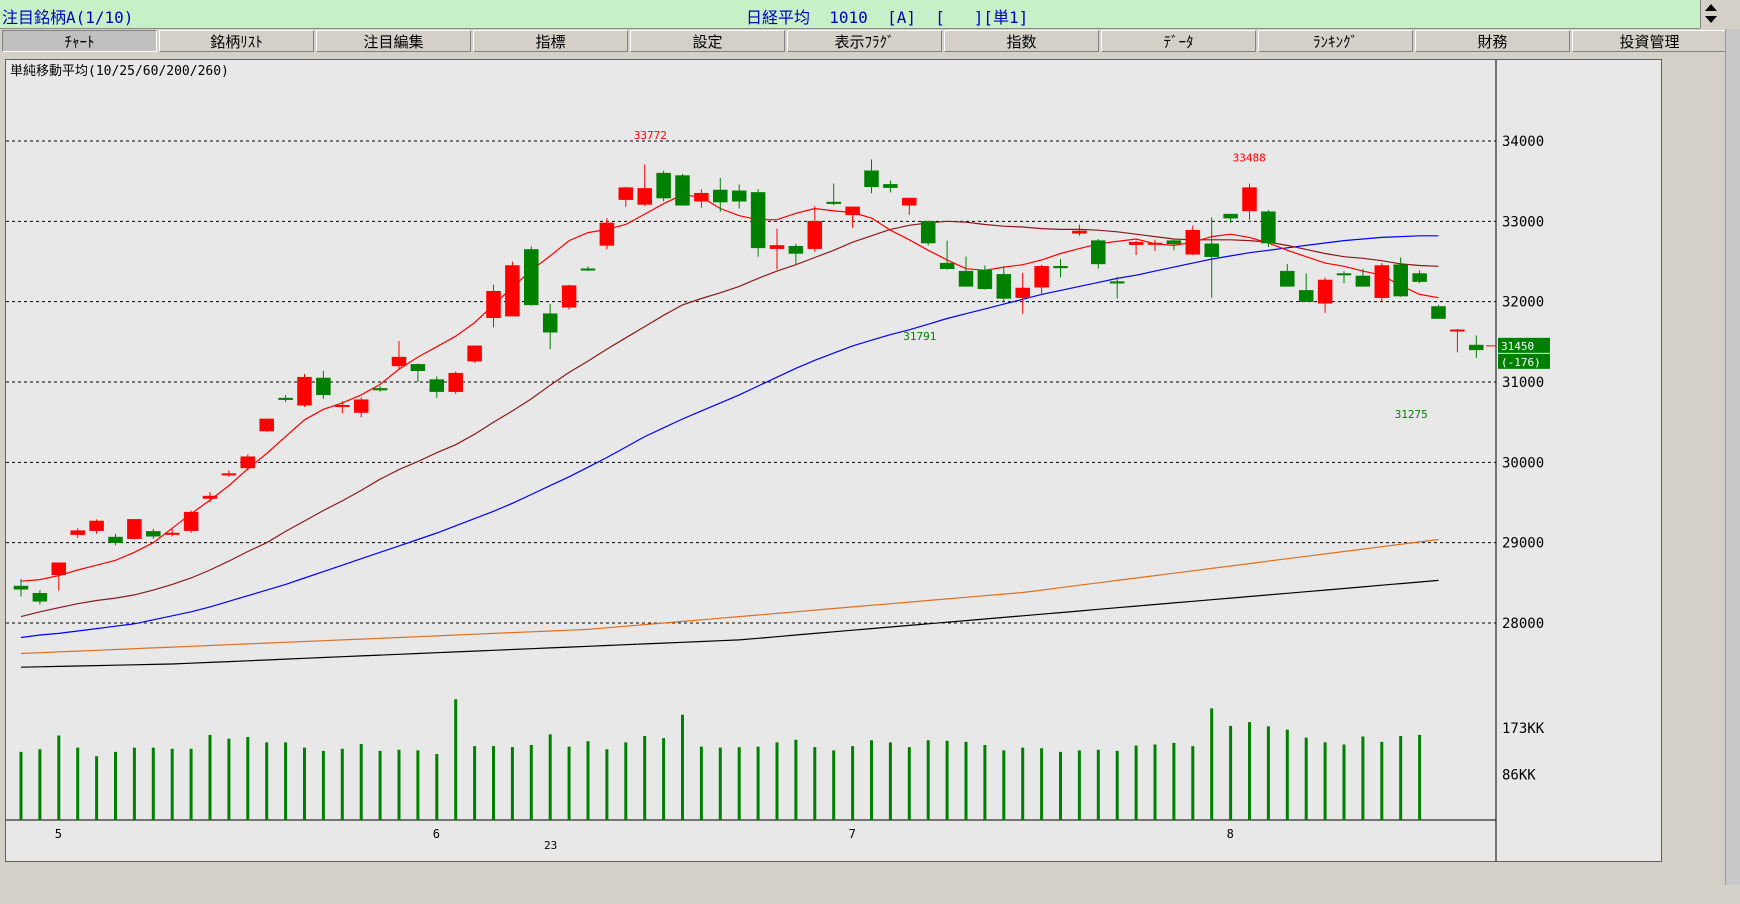 The height and width of the screenshot is (904, 1740). Describe the element at coordinates (58, 834) in the screenshot. I see `x-tick-label: 5` at that location.